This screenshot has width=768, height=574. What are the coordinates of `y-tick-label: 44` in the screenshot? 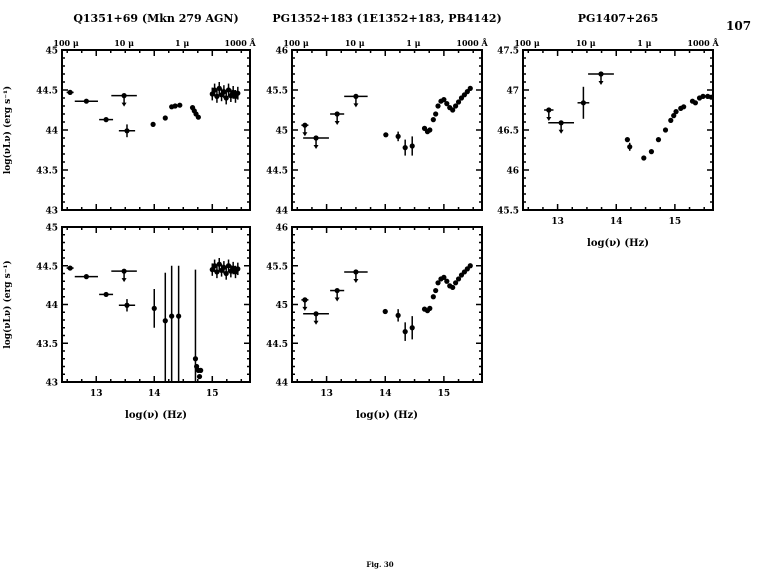 It's located at (51, 306).